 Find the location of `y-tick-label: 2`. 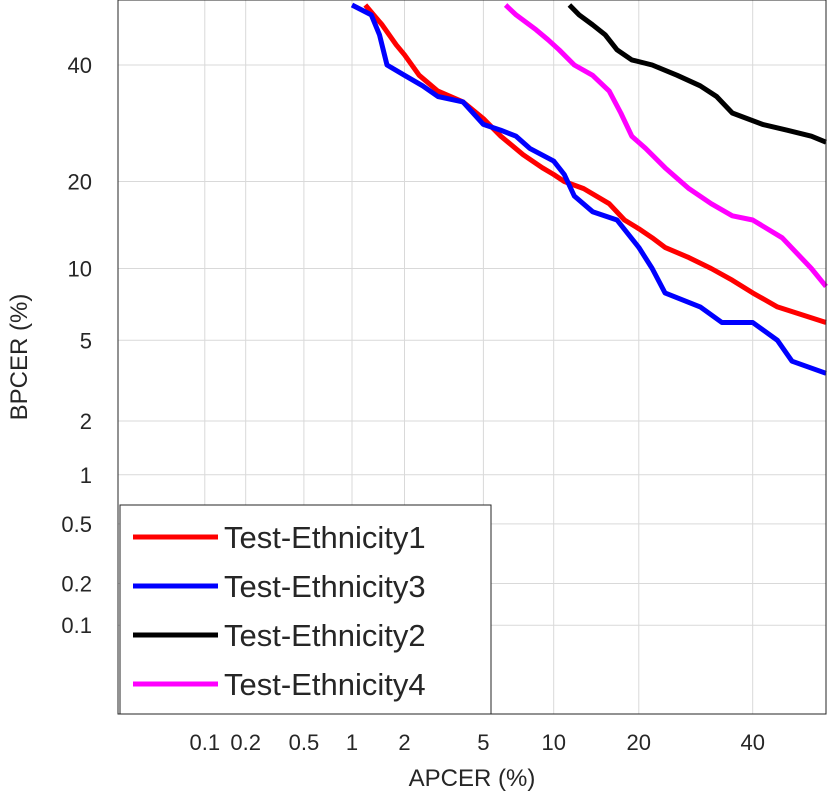

y-tick-label: 2 is located at coordinates (86, 421).